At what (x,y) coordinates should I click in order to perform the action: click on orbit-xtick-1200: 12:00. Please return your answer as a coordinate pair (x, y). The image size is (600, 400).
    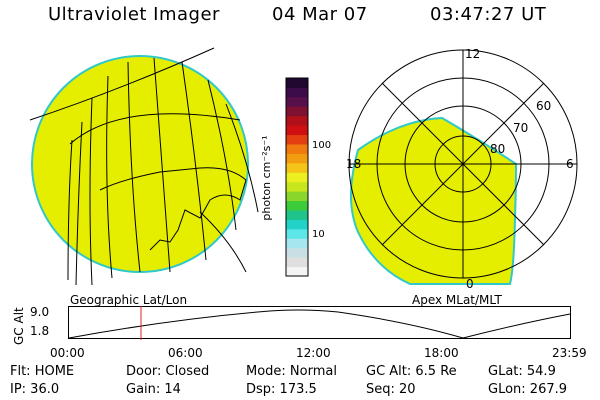
    Looking at the image, I should click on (313, 353).